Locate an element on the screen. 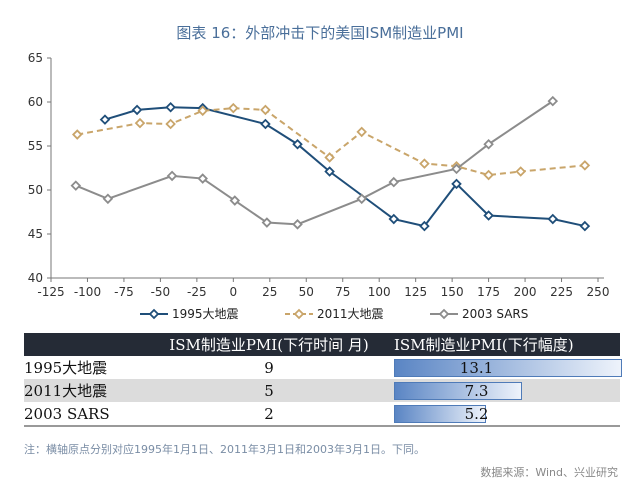  row-label: 2011大地震 is located at coordinates (84, 390).